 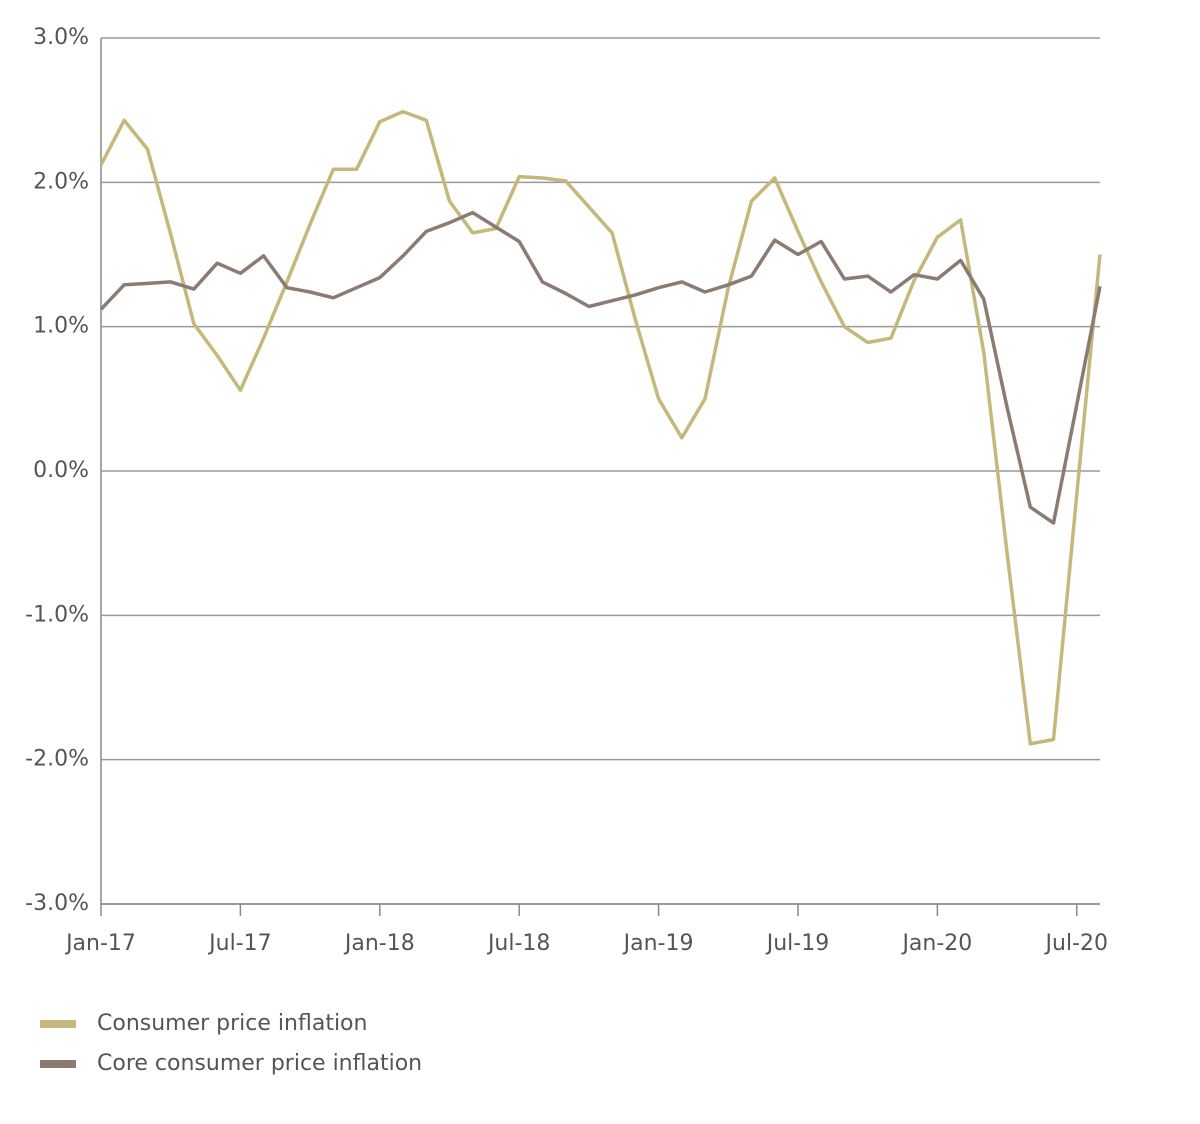 I want to click on y-tick-label: 3.0%, so click(x=61, y=37).